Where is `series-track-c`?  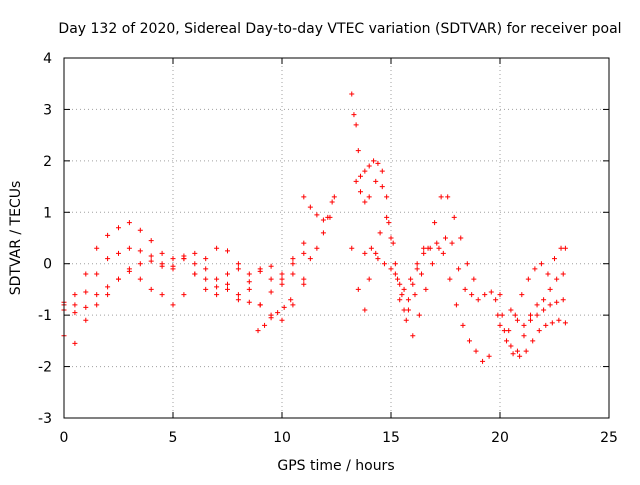 series-track-c is located at coordinates (184, 306).